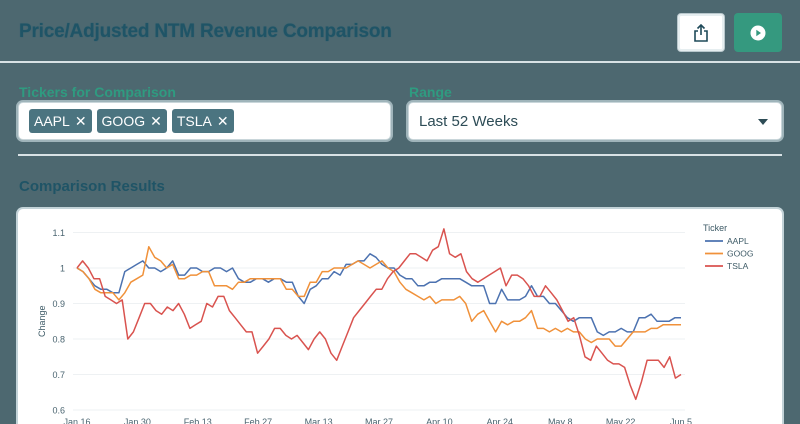 Image resolution: width=800 pixels, height=424 pixels. What do you see at coordinates (58, 233) in the screenshot?
I see `y-tick-label: 1.1` at bounding box center [58, 233].